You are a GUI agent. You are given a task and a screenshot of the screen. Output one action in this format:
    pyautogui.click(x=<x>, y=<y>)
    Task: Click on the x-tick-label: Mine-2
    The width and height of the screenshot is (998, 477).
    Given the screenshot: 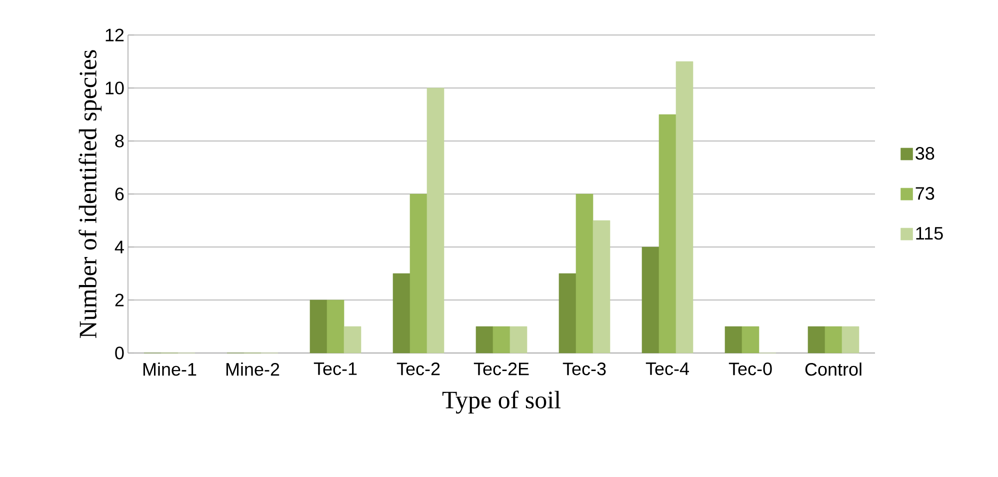 What is the action you would take?
    pyautogui.click(x=253, y=369)
    